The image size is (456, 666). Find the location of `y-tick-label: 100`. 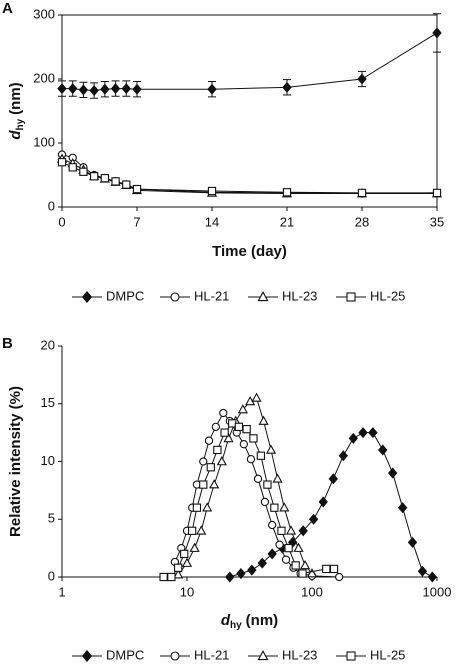

y-tick-label: 100 is located at coordinates (44, 141).